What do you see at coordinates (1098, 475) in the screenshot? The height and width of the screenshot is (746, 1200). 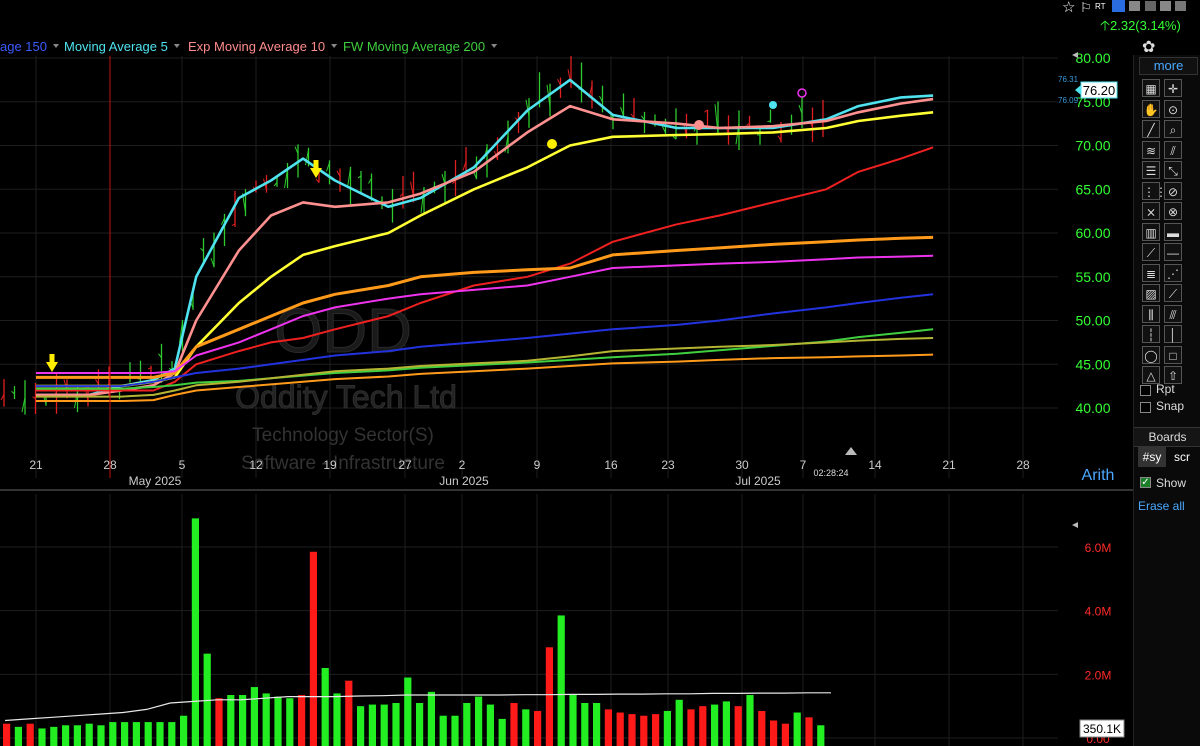 I see `scale-mode-button: Arith` at bounding box center [1098, 475].